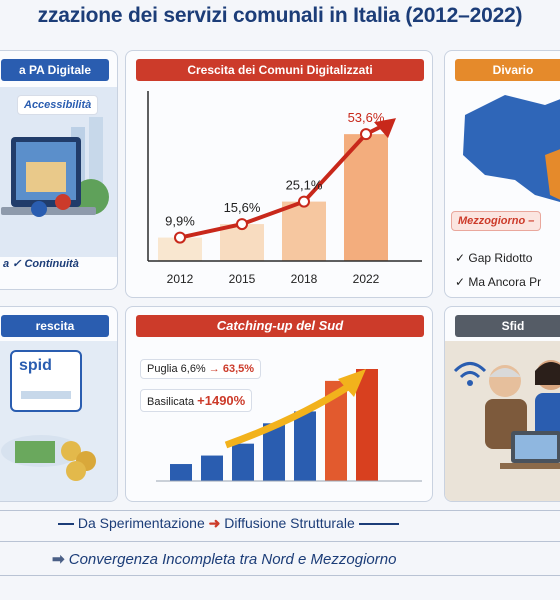 The width and height of the screenshot is (560, 600). Describe the element at coordinates (289, 523) in the screenshot. I see `footer-to: Diffusione Strutturale` at that location.